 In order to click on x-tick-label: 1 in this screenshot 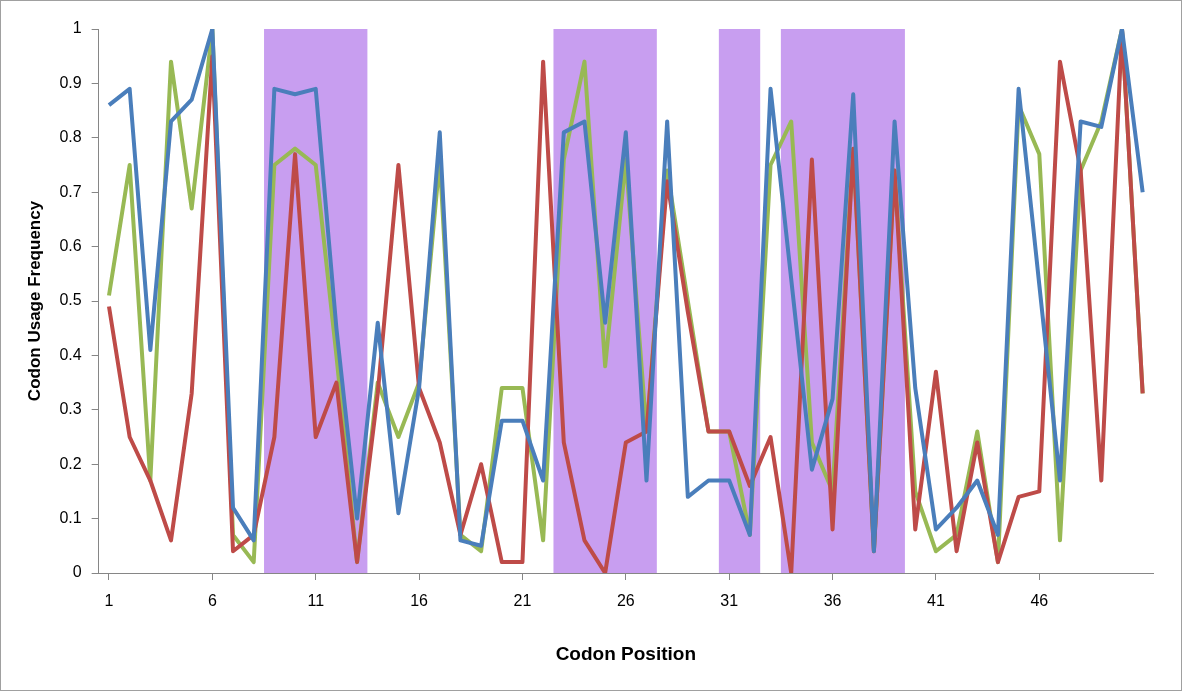, I will do `click(109, 601)`.